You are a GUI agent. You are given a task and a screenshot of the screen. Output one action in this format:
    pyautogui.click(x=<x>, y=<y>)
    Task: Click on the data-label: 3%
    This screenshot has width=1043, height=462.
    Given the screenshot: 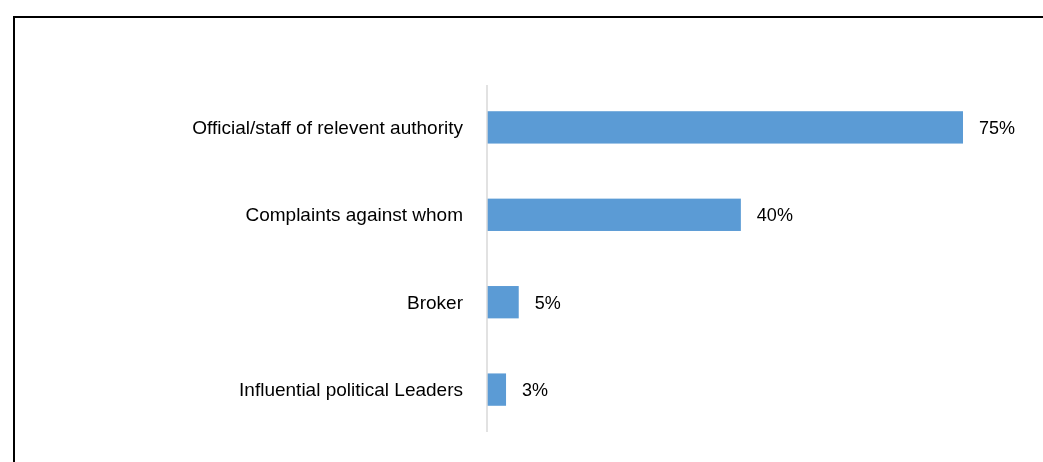 What is the action you would take?
    pyautogui.click(x=535, y=389)
    